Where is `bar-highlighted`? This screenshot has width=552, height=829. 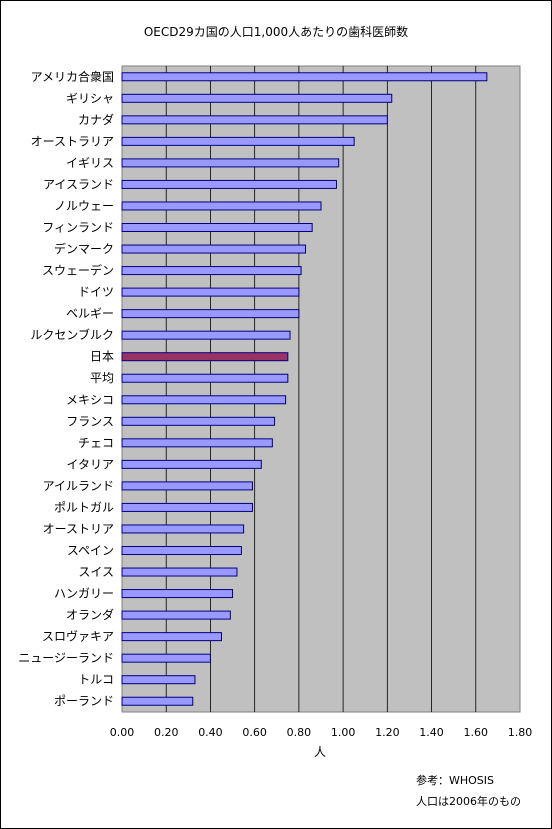
bar-highlighted is located at coordinates (205, 357).